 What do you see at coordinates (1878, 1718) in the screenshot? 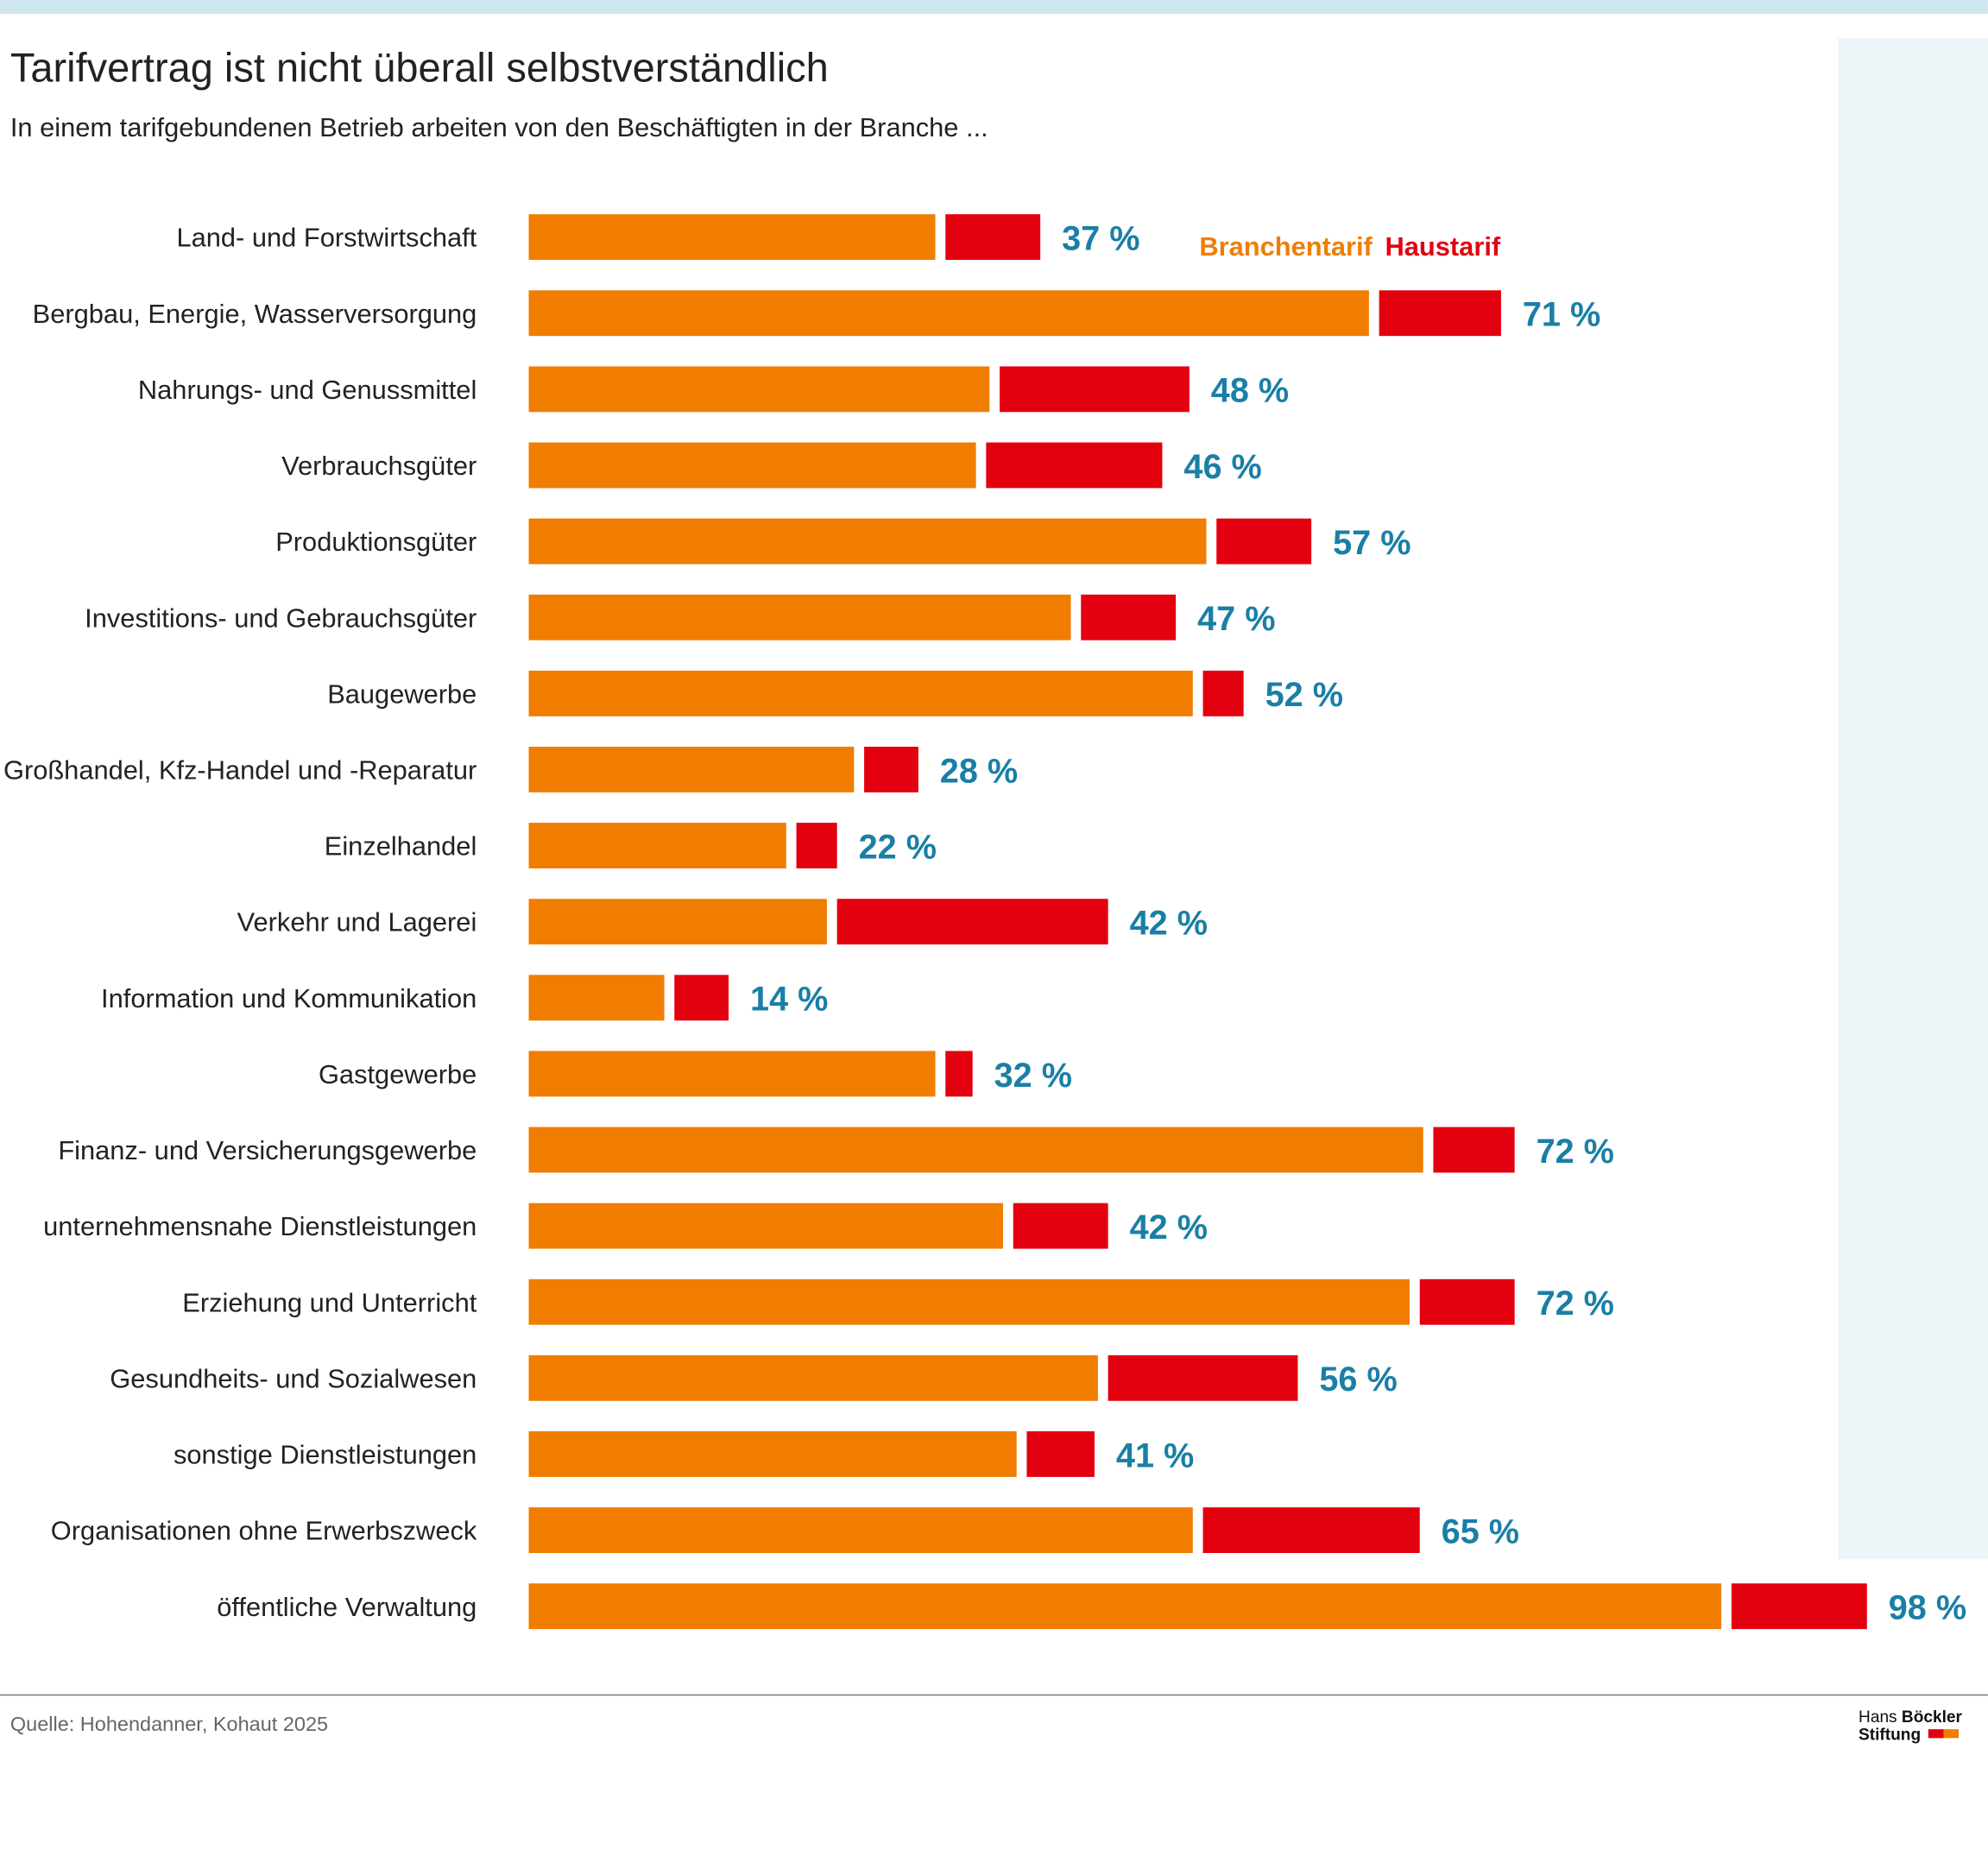
I see `logo-text: Hans` at bounding box center [1878, 1718].